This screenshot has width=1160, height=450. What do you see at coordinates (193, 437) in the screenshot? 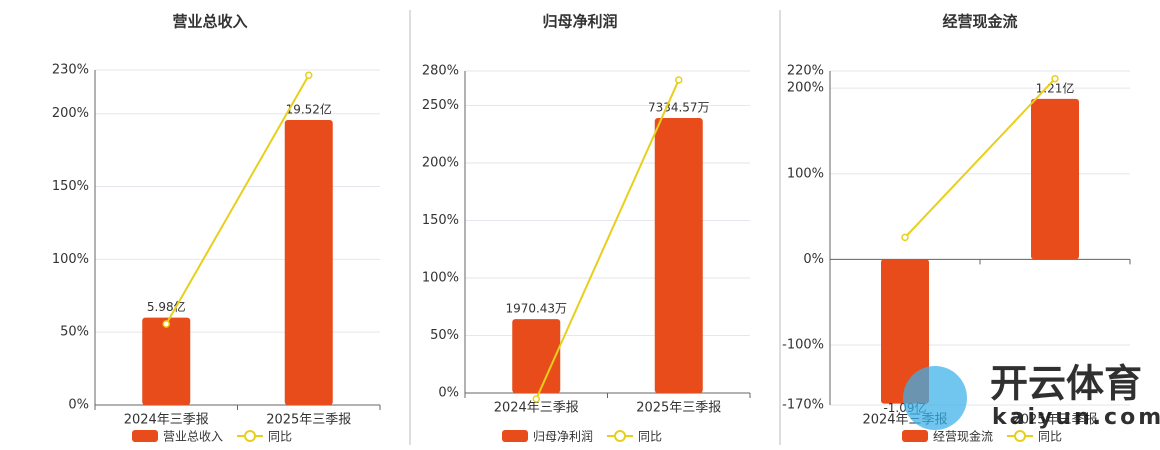
I see `legend-label: 营业总收入` at bounding box center [193, 437].